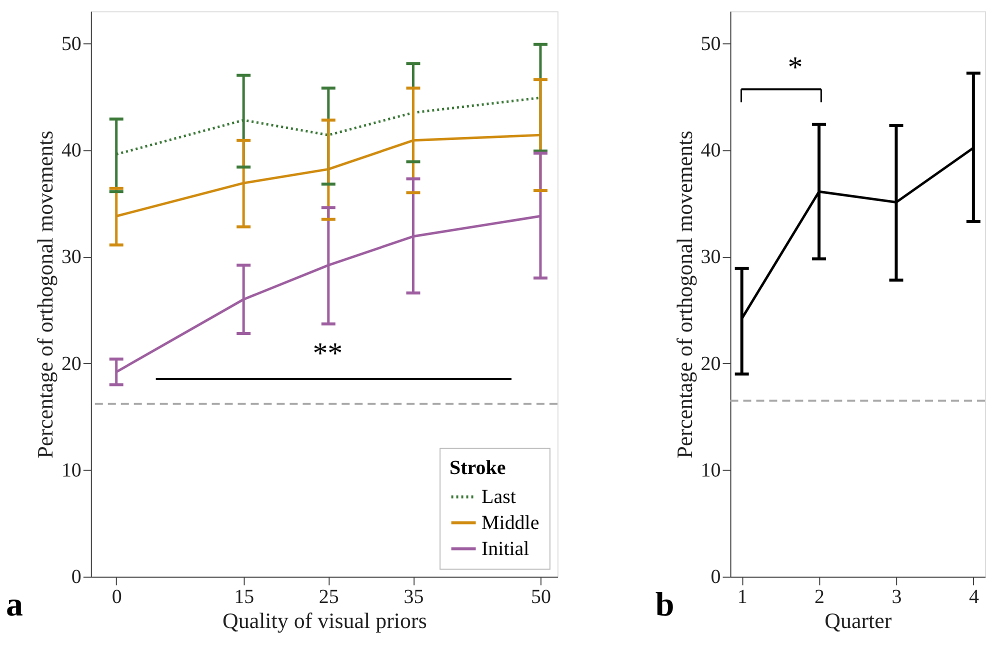 This screenshot has width=992, height=654. Describe the element at coordinates (506, 549) in the screenshot. I see `legend-label: Initial` at that location.